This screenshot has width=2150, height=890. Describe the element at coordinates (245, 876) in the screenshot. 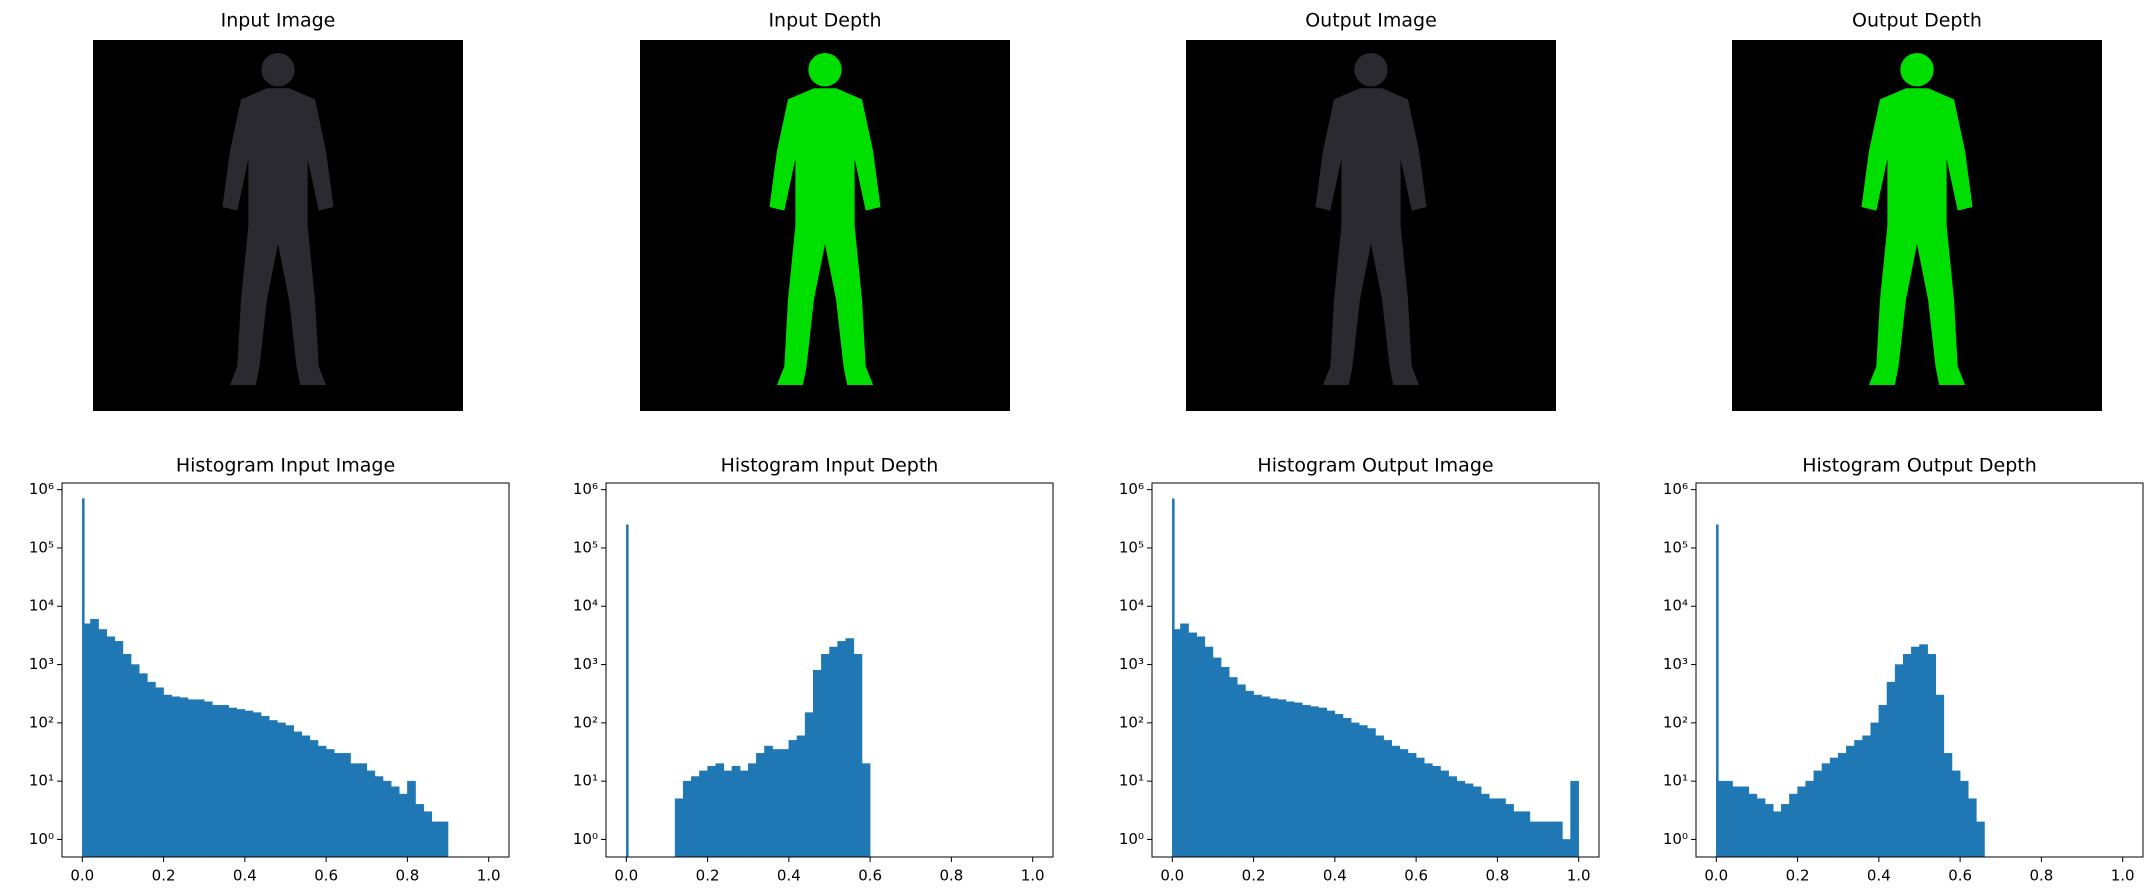

I see `x-tick-label: 0.4` at that location.